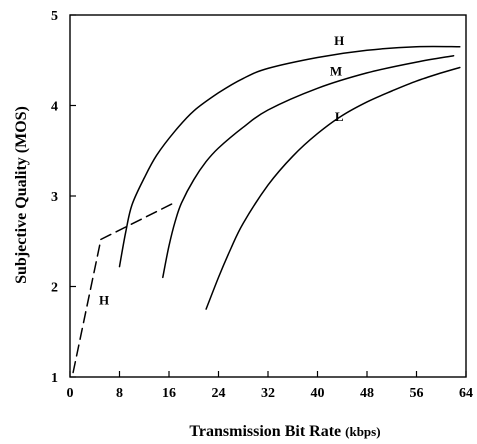  What do you see at coordinates (336, 71) in the screenshot?
I see `curve-label: M` at bounding box center [336, 71].